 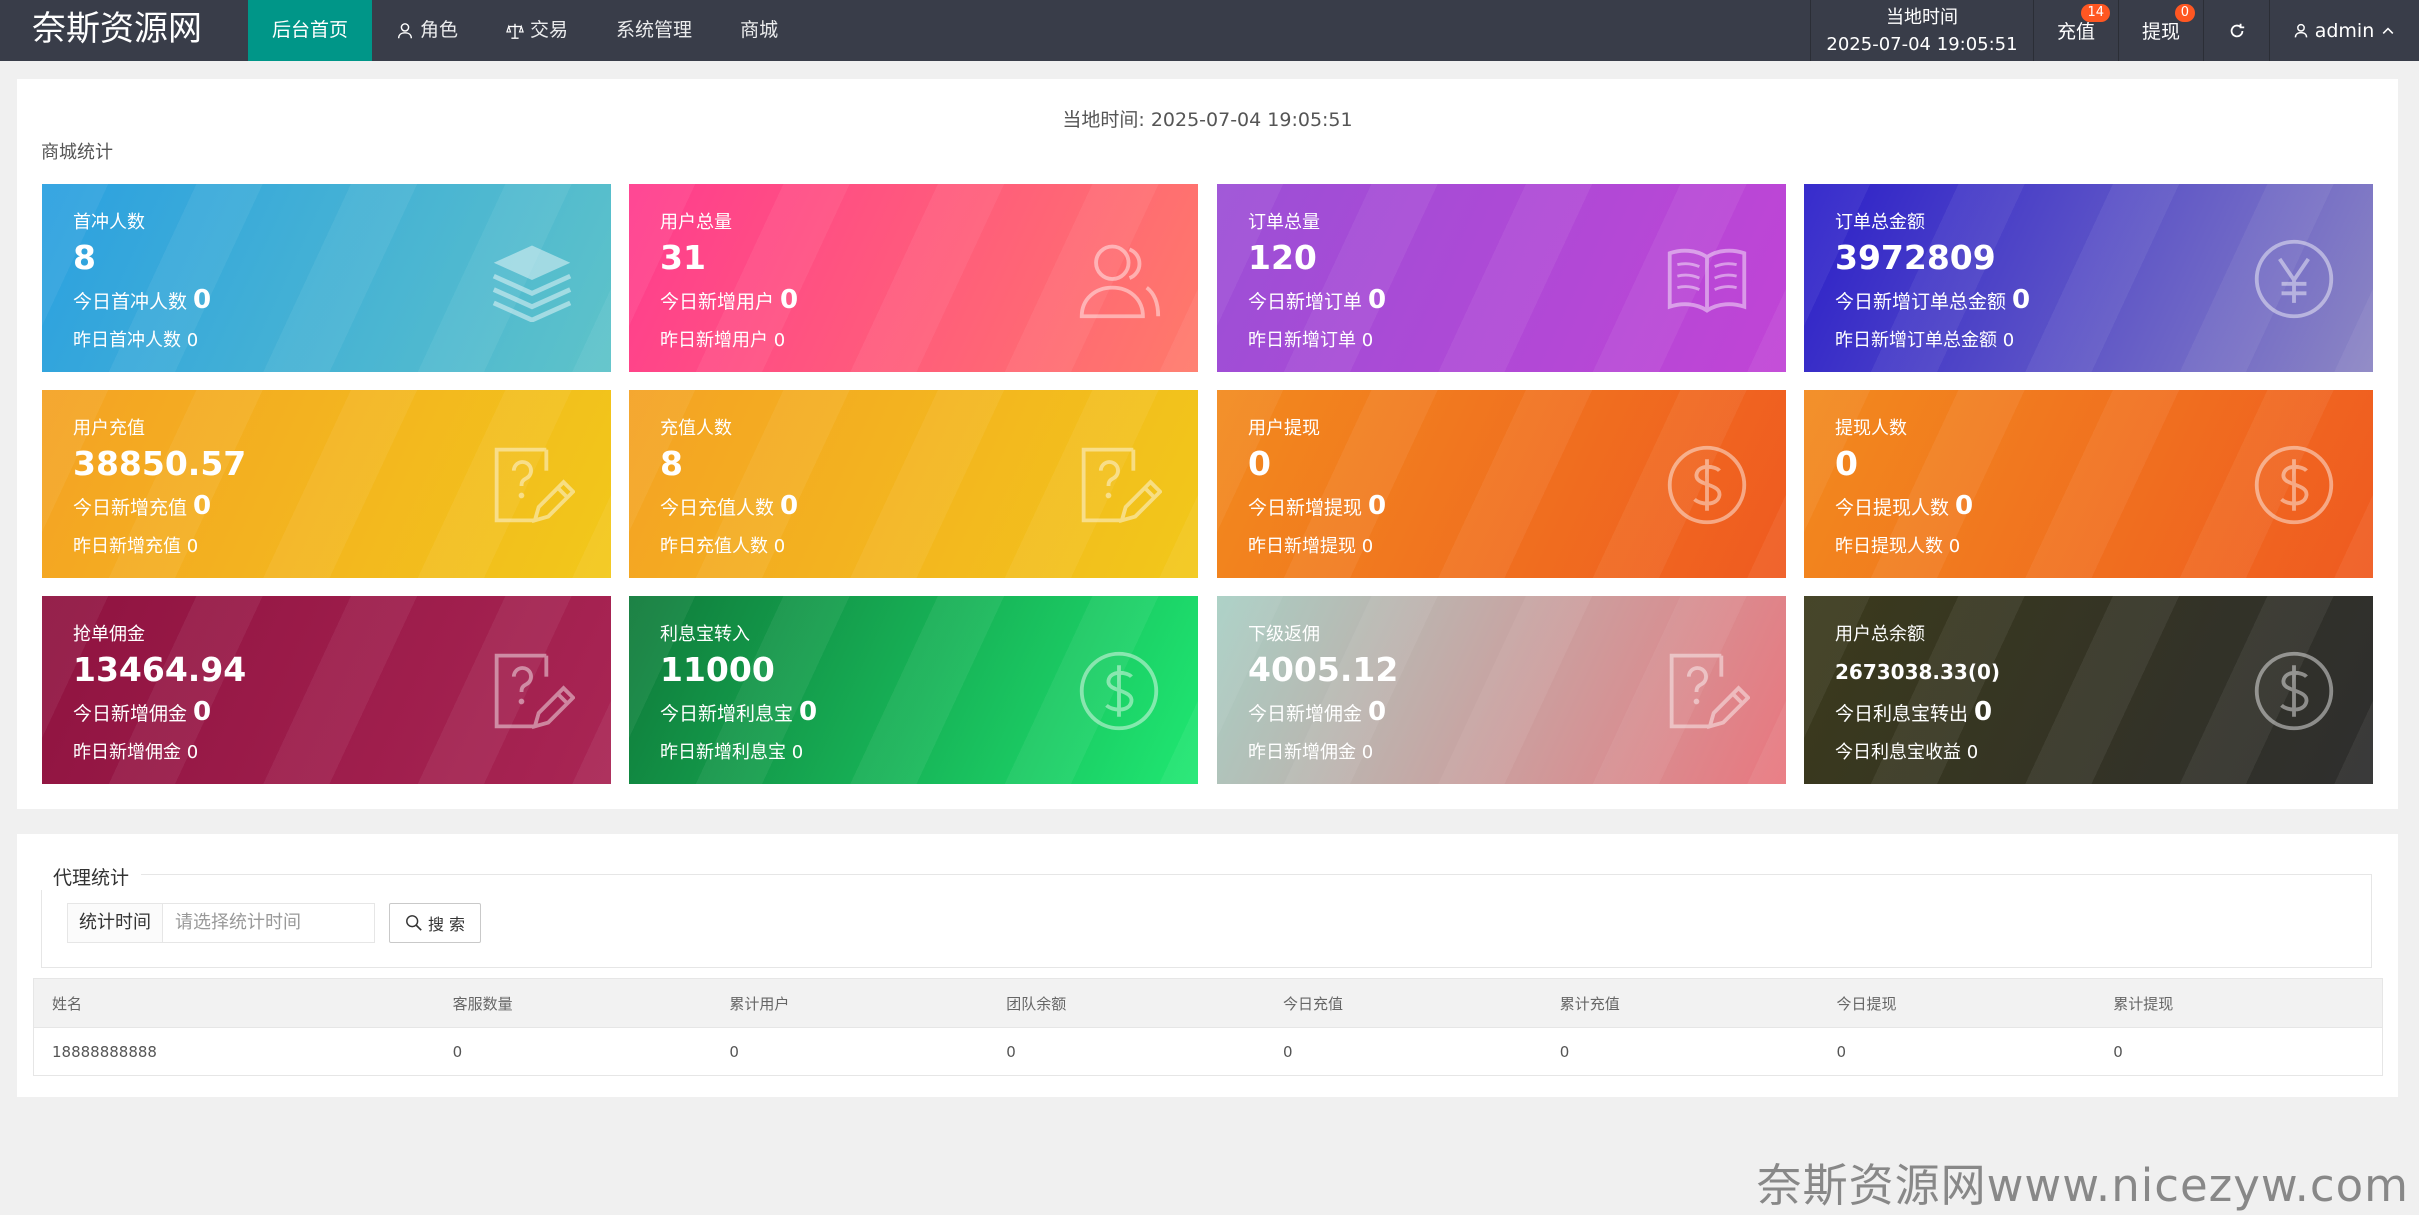 I want to click on withdraw-button: 提现 0, so click(x=2160, y=30).